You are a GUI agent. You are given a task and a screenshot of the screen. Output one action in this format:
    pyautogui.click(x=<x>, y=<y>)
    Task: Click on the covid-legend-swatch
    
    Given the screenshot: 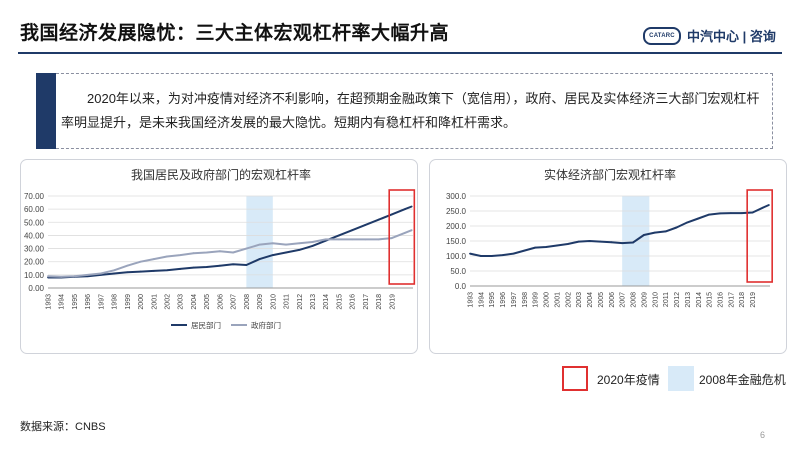 What is the action you would take?
    pyautogui.click(x=575, y=378)
    